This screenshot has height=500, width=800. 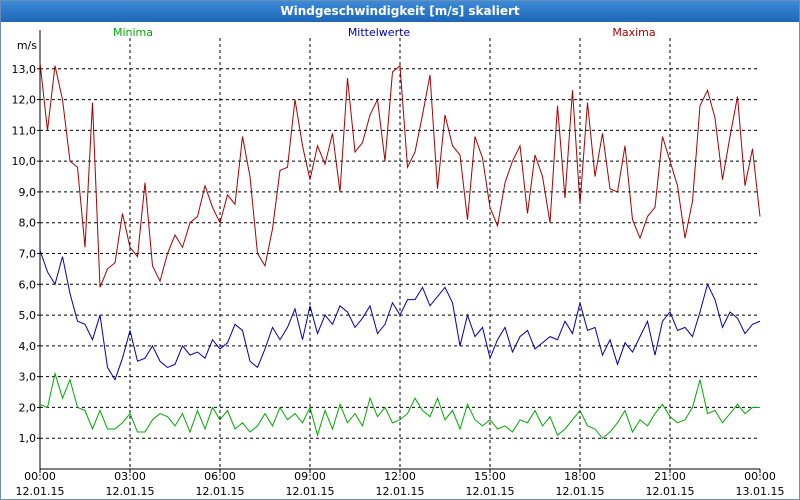 What do you see at coordinates (310, 491) in the screenshot?
I see `x-tick-date-3: 12.01.15` at bounding box center [310, 491].